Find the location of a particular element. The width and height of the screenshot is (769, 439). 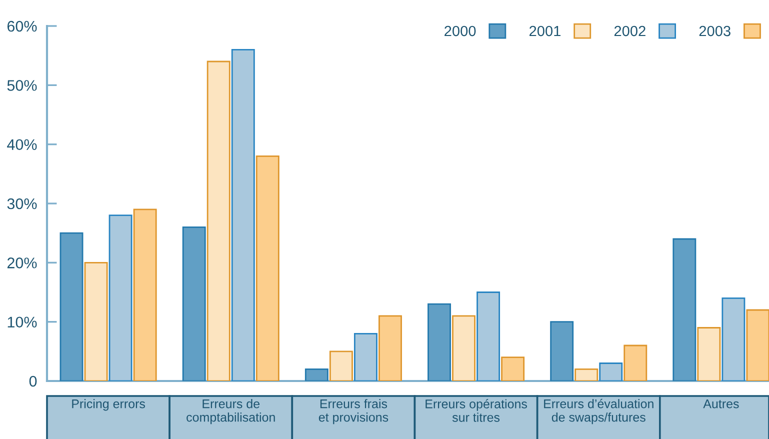

x-tick-label: Erreurs opérations sur titres is located at coordinates (476, 410).